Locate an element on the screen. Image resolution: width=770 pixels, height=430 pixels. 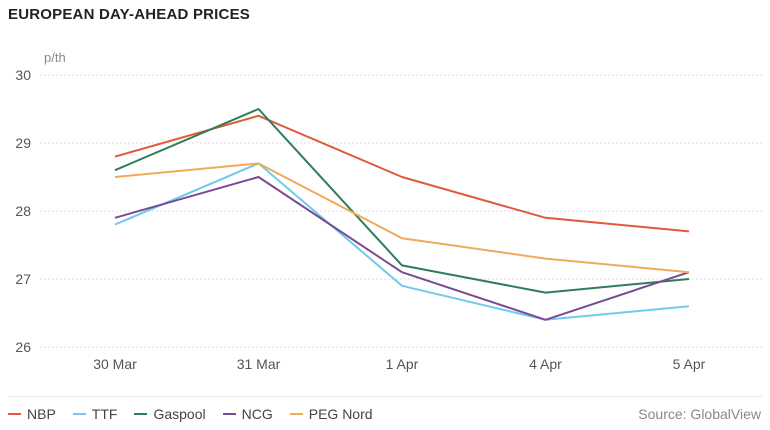
x-tick-label: 5 Apr is located at coordinates (689, 364).